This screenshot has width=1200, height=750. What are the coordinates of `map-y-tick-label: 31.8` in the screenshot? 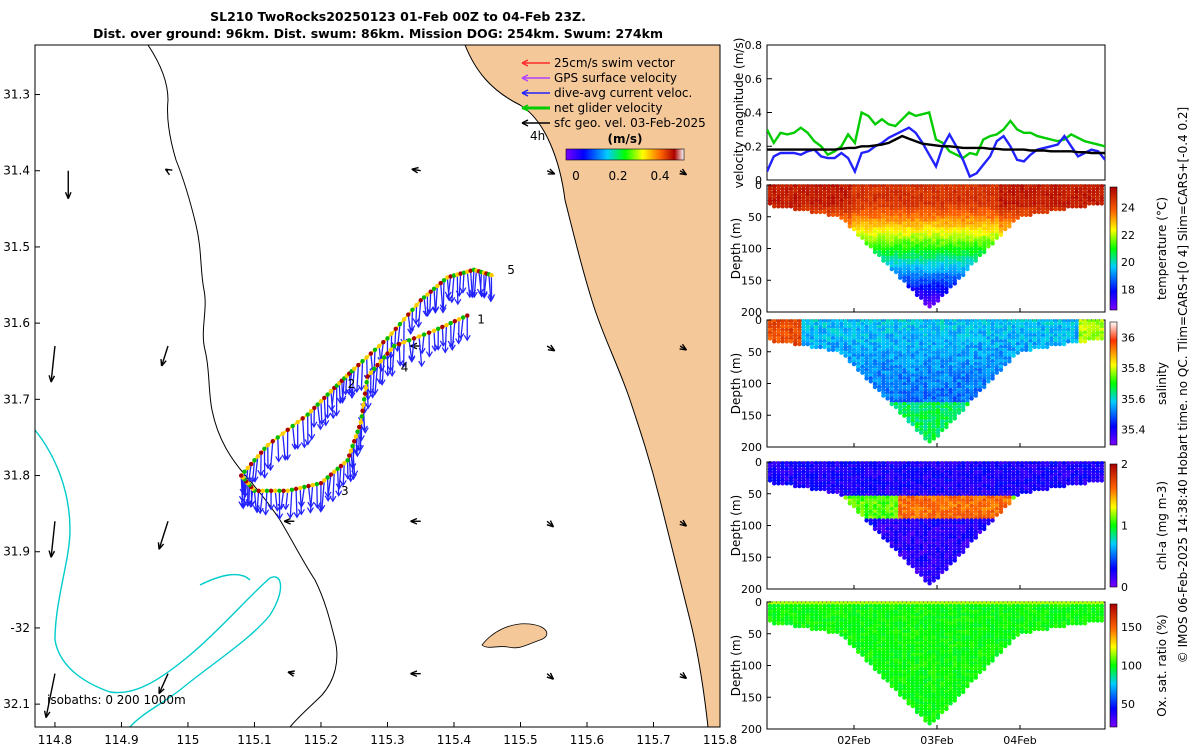 It's located at (16, 476).